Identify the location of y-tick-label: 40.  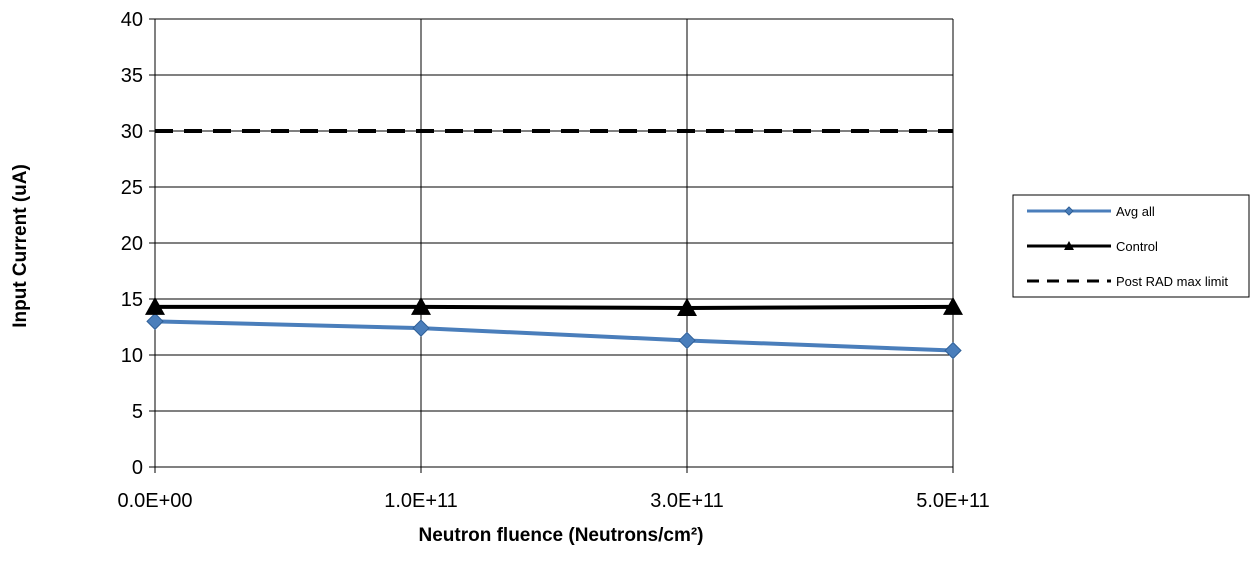
(132, 20).